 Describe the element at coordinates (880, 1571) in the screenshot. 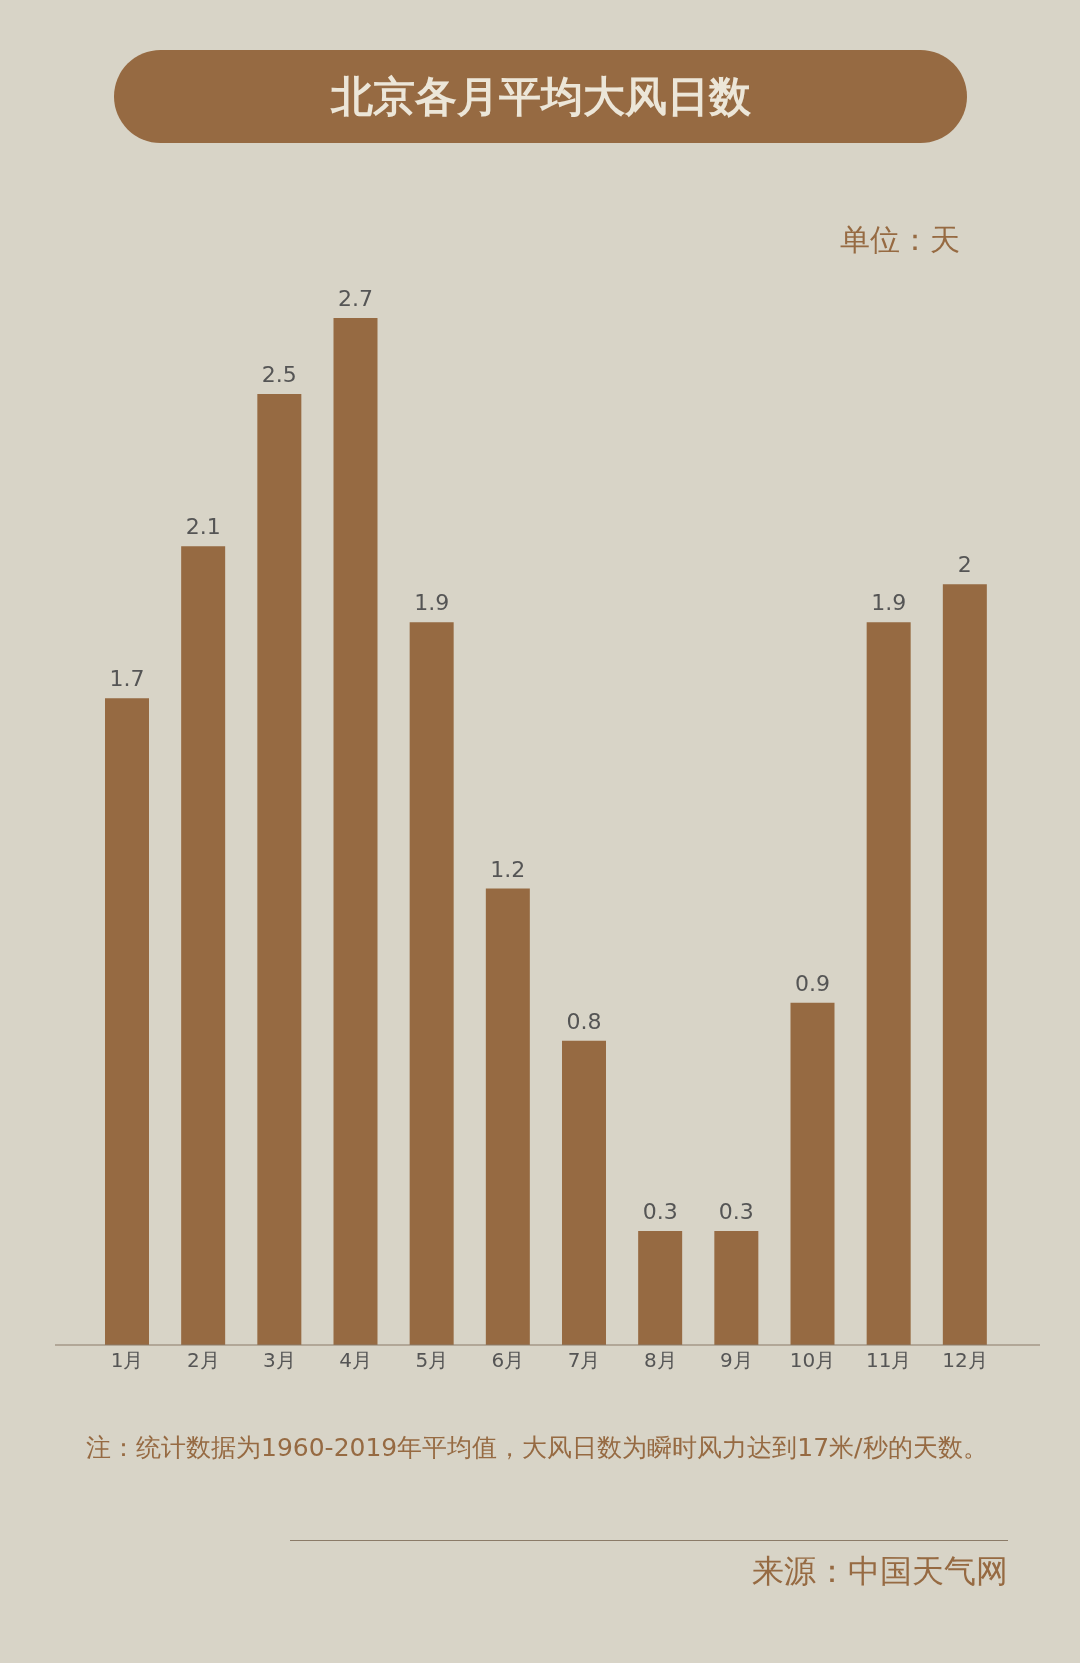

I see `source-note: 来源：中国天气网` at that location.